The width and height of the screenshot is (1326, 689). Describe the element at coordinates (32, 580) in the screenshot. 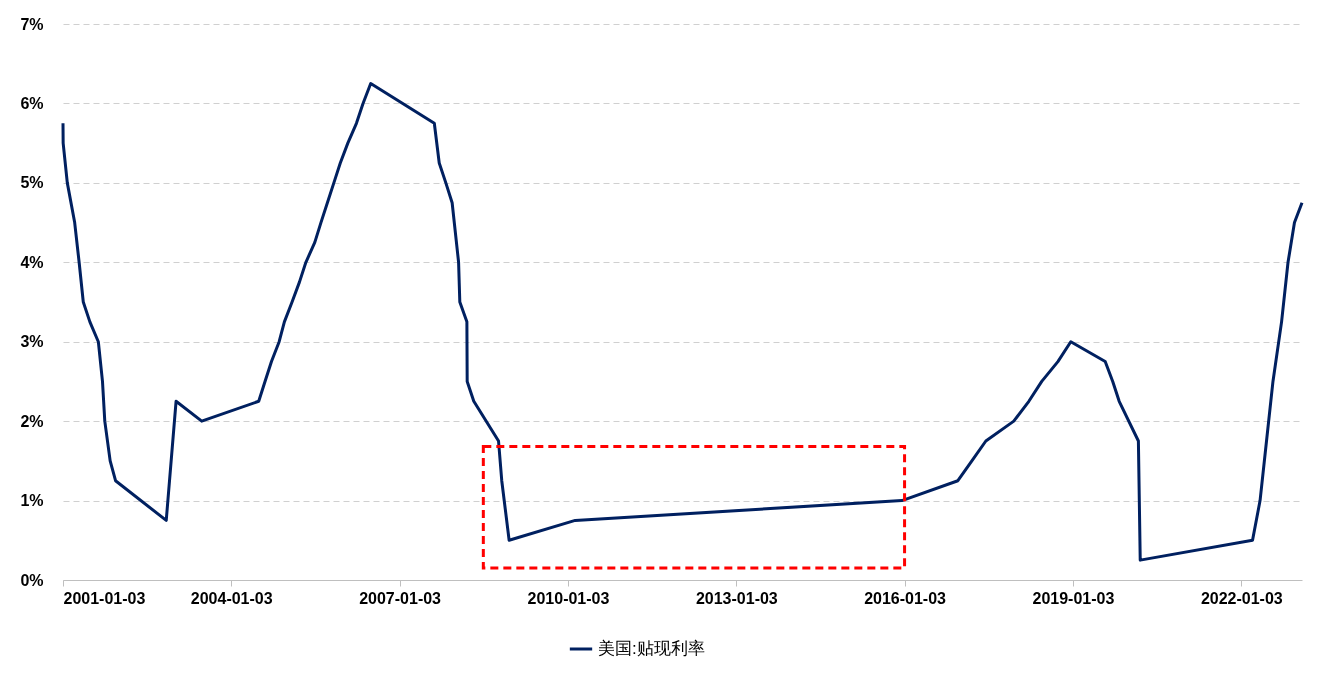

I see `y-tick-label: 0%` at that location.